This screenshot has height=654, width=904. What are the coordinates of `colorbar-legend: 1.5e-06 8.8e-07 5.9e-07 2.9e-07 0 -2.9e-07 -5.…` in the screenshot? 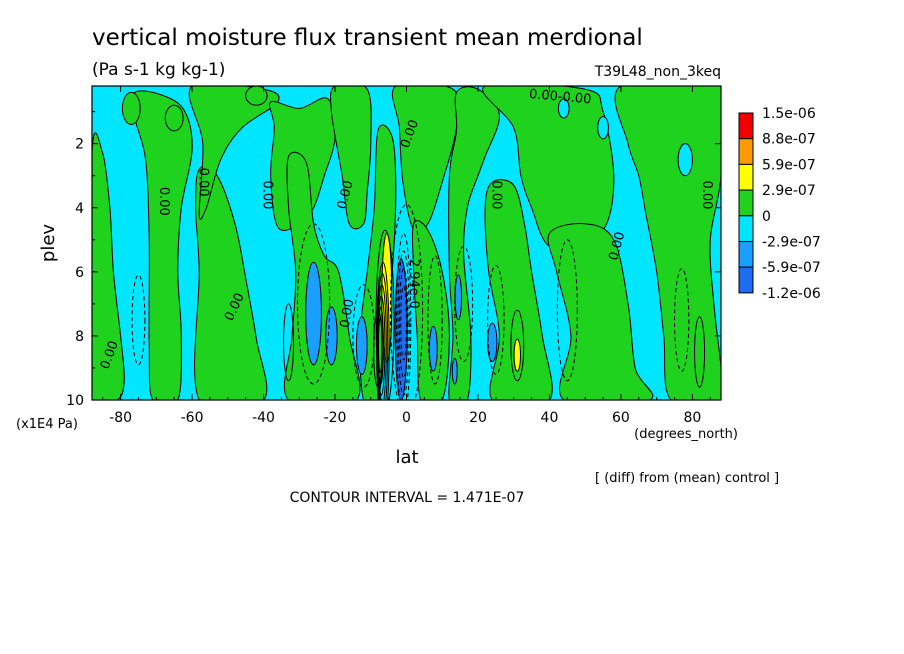 It's located at (779, 204).